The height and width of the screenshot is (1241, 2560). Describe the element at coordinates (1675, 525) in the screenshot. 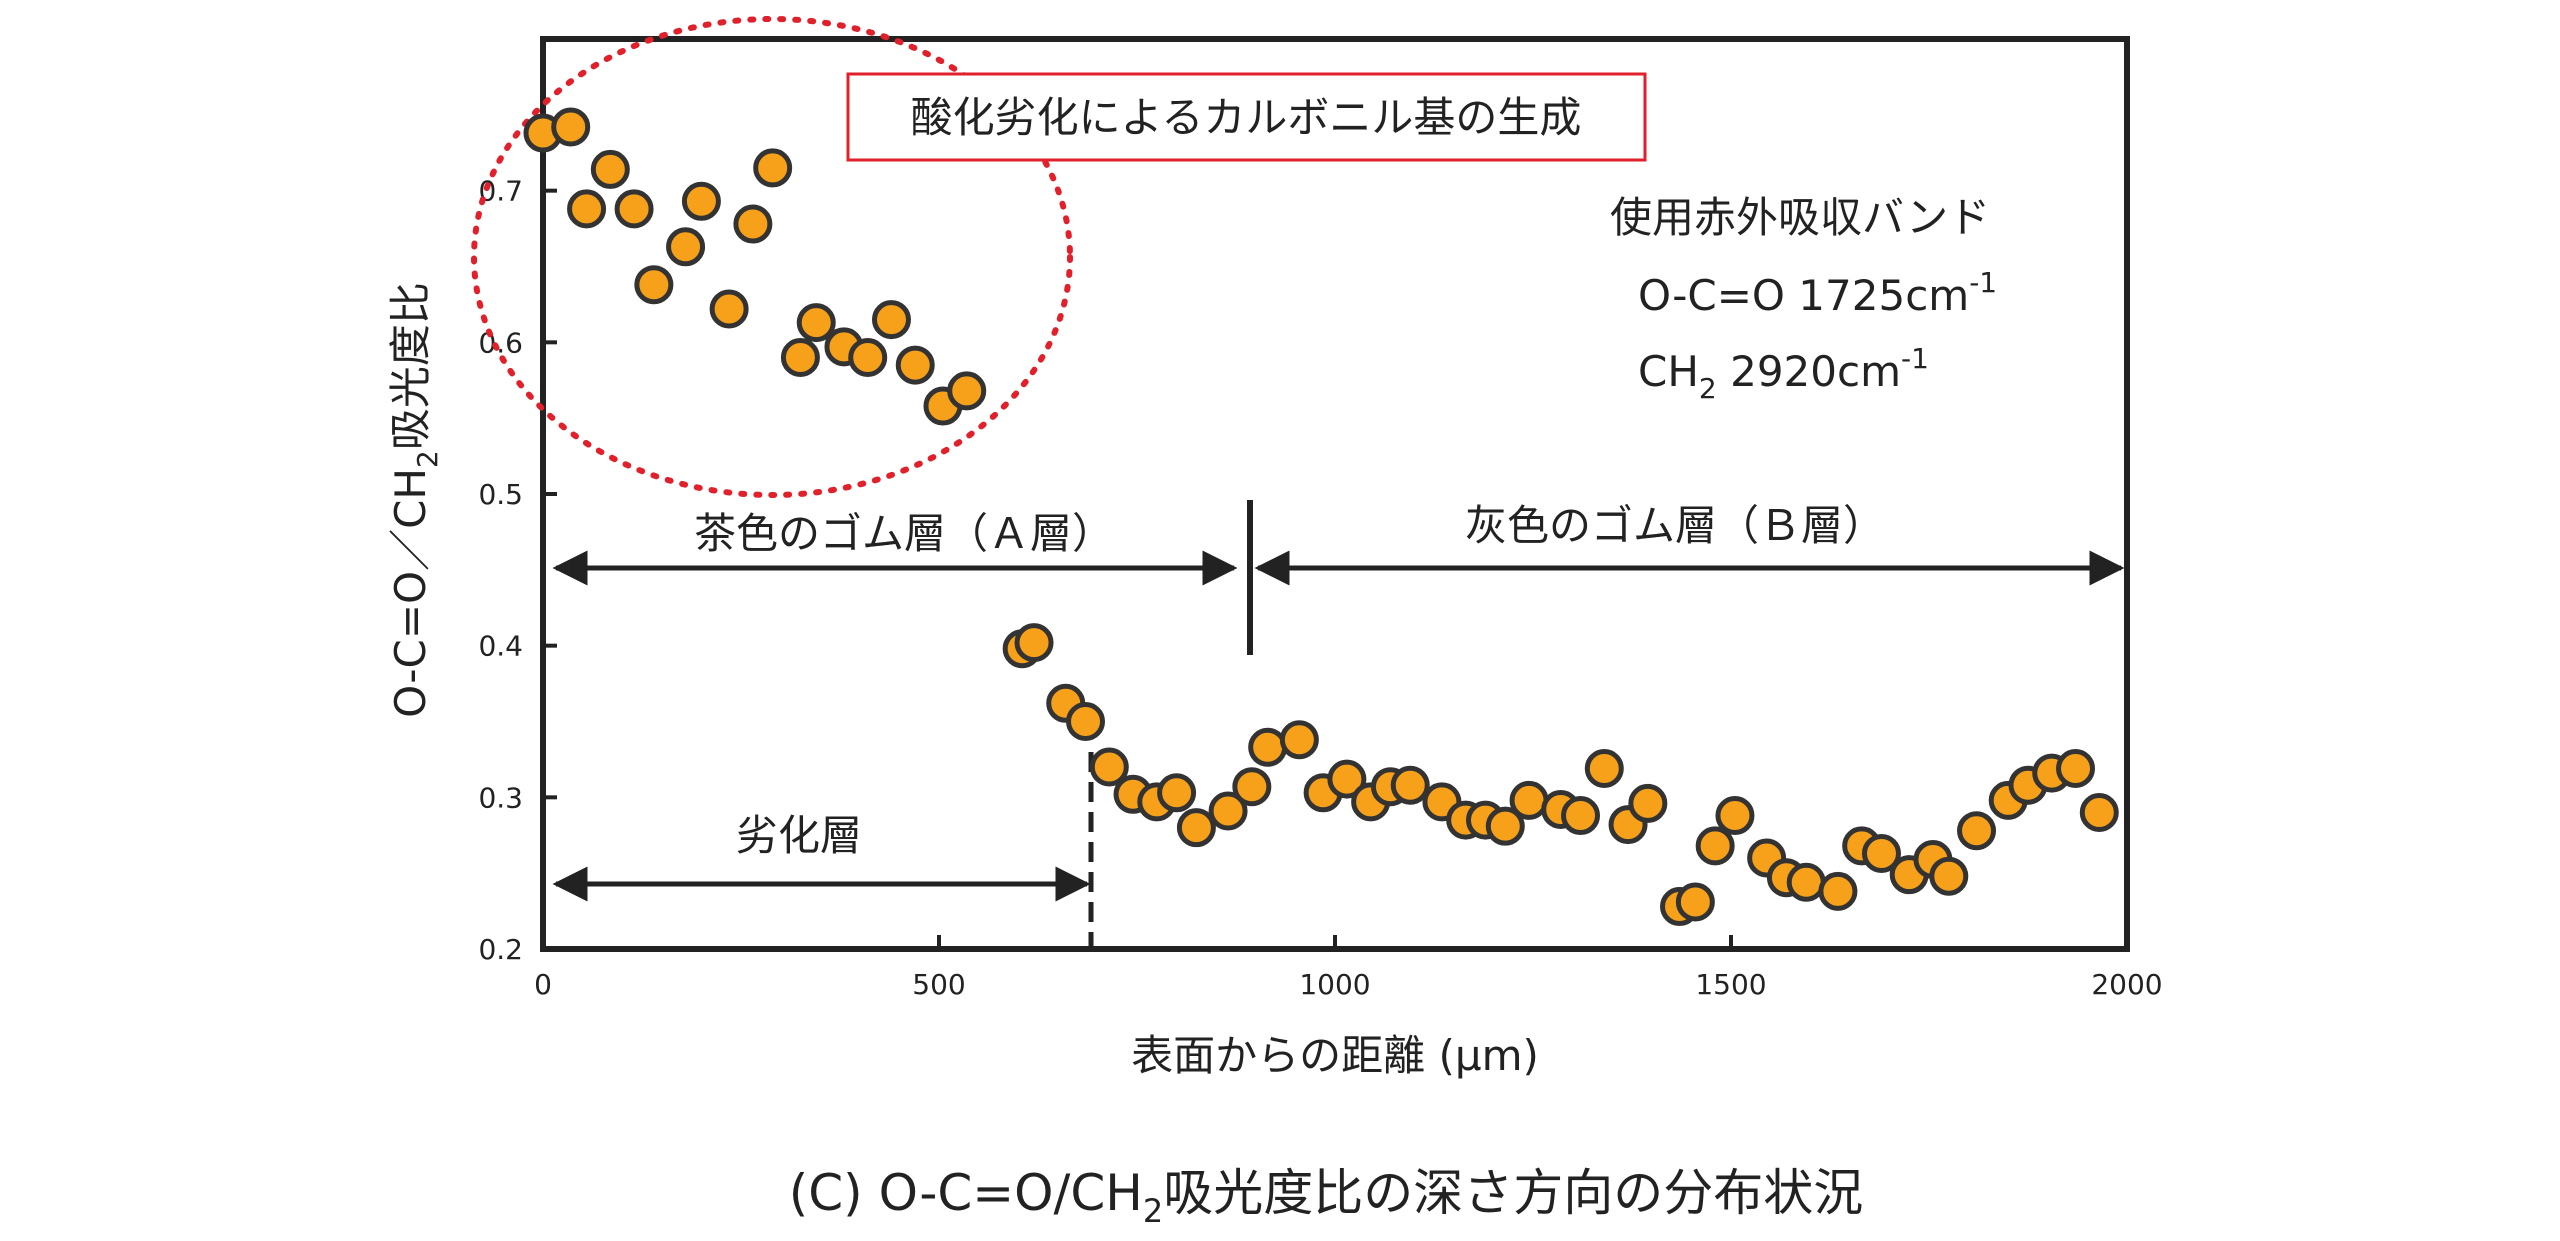

I see `layer-b-label: 灰色のゴム層（Ｂ層）` at that location.